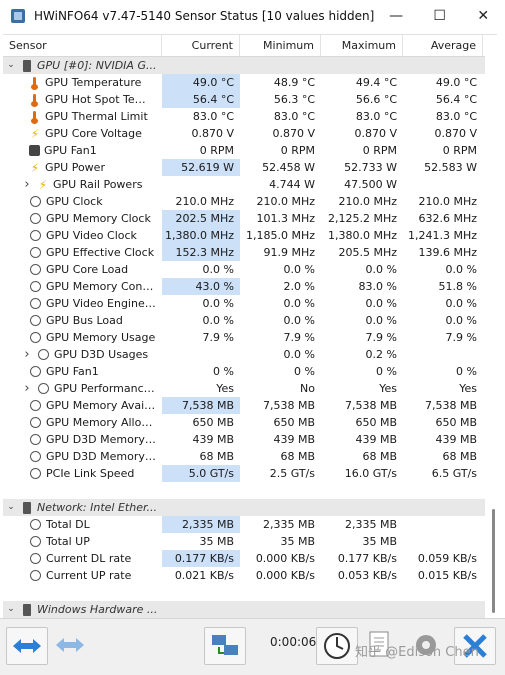  Describe the element at coordinates (337, 646) in the screenshot. I see `clock-button` at that location.